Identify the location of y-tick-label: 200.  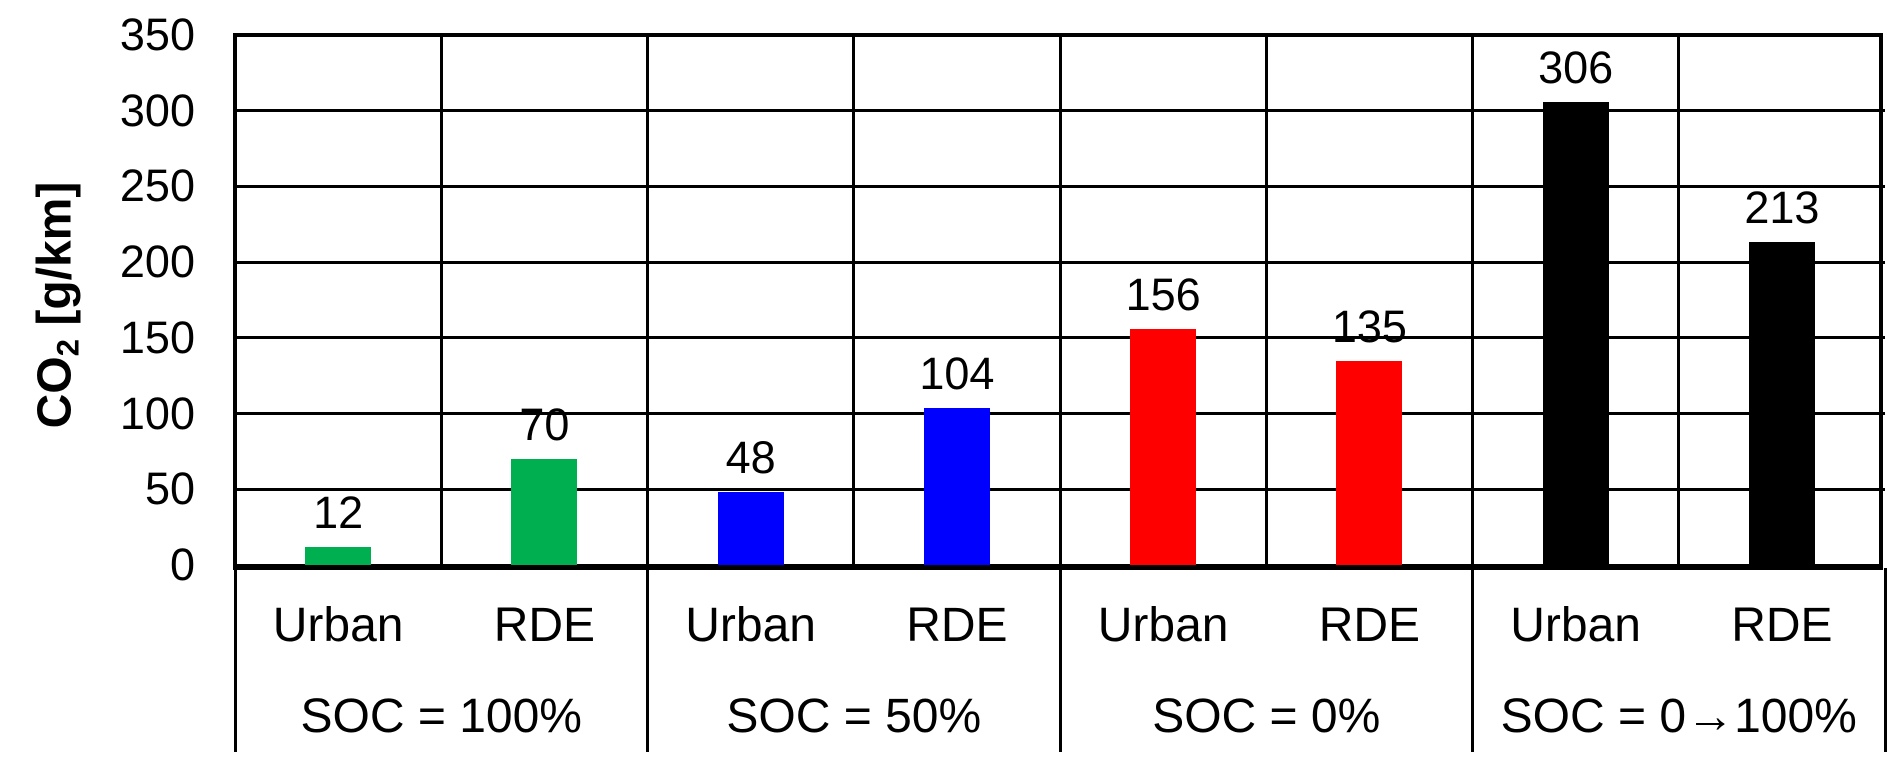
(157, 262).